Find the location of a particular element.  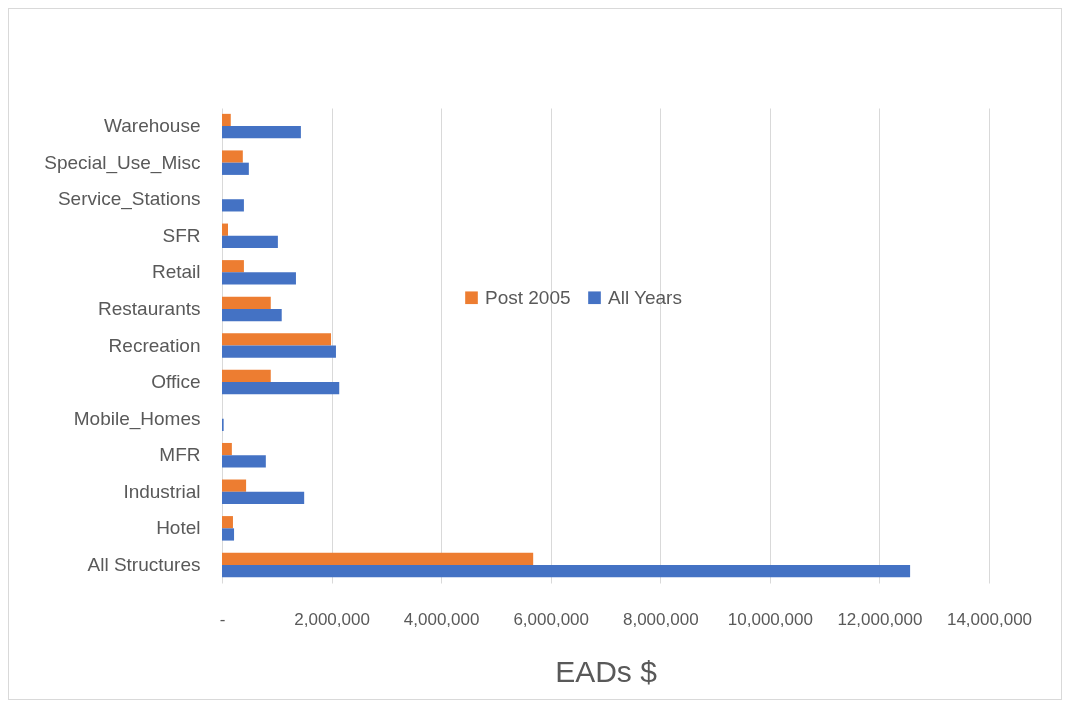

y-tick-label: Service_Stations is located at coordinates (129, 199).